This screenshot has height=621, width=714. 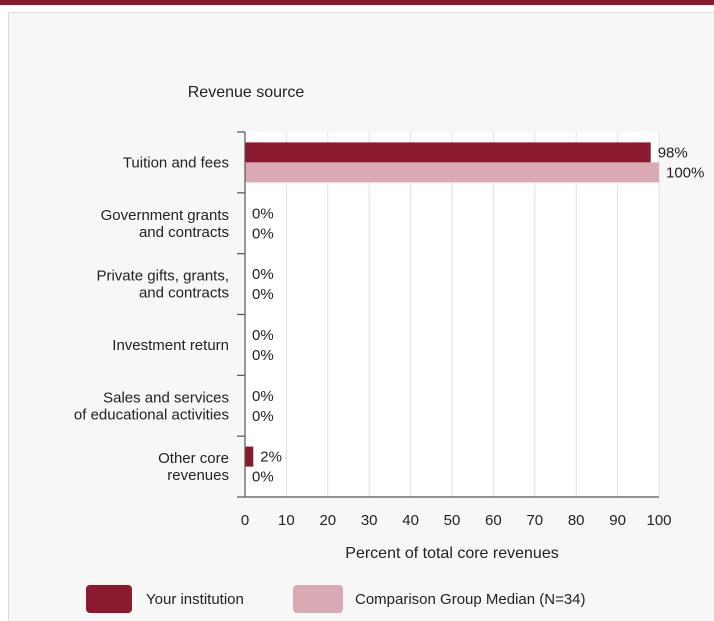 What do you see at coordinates (673, 152) in the screenshot?
I see `data-label: 98%` at bounding box center [673, 152].